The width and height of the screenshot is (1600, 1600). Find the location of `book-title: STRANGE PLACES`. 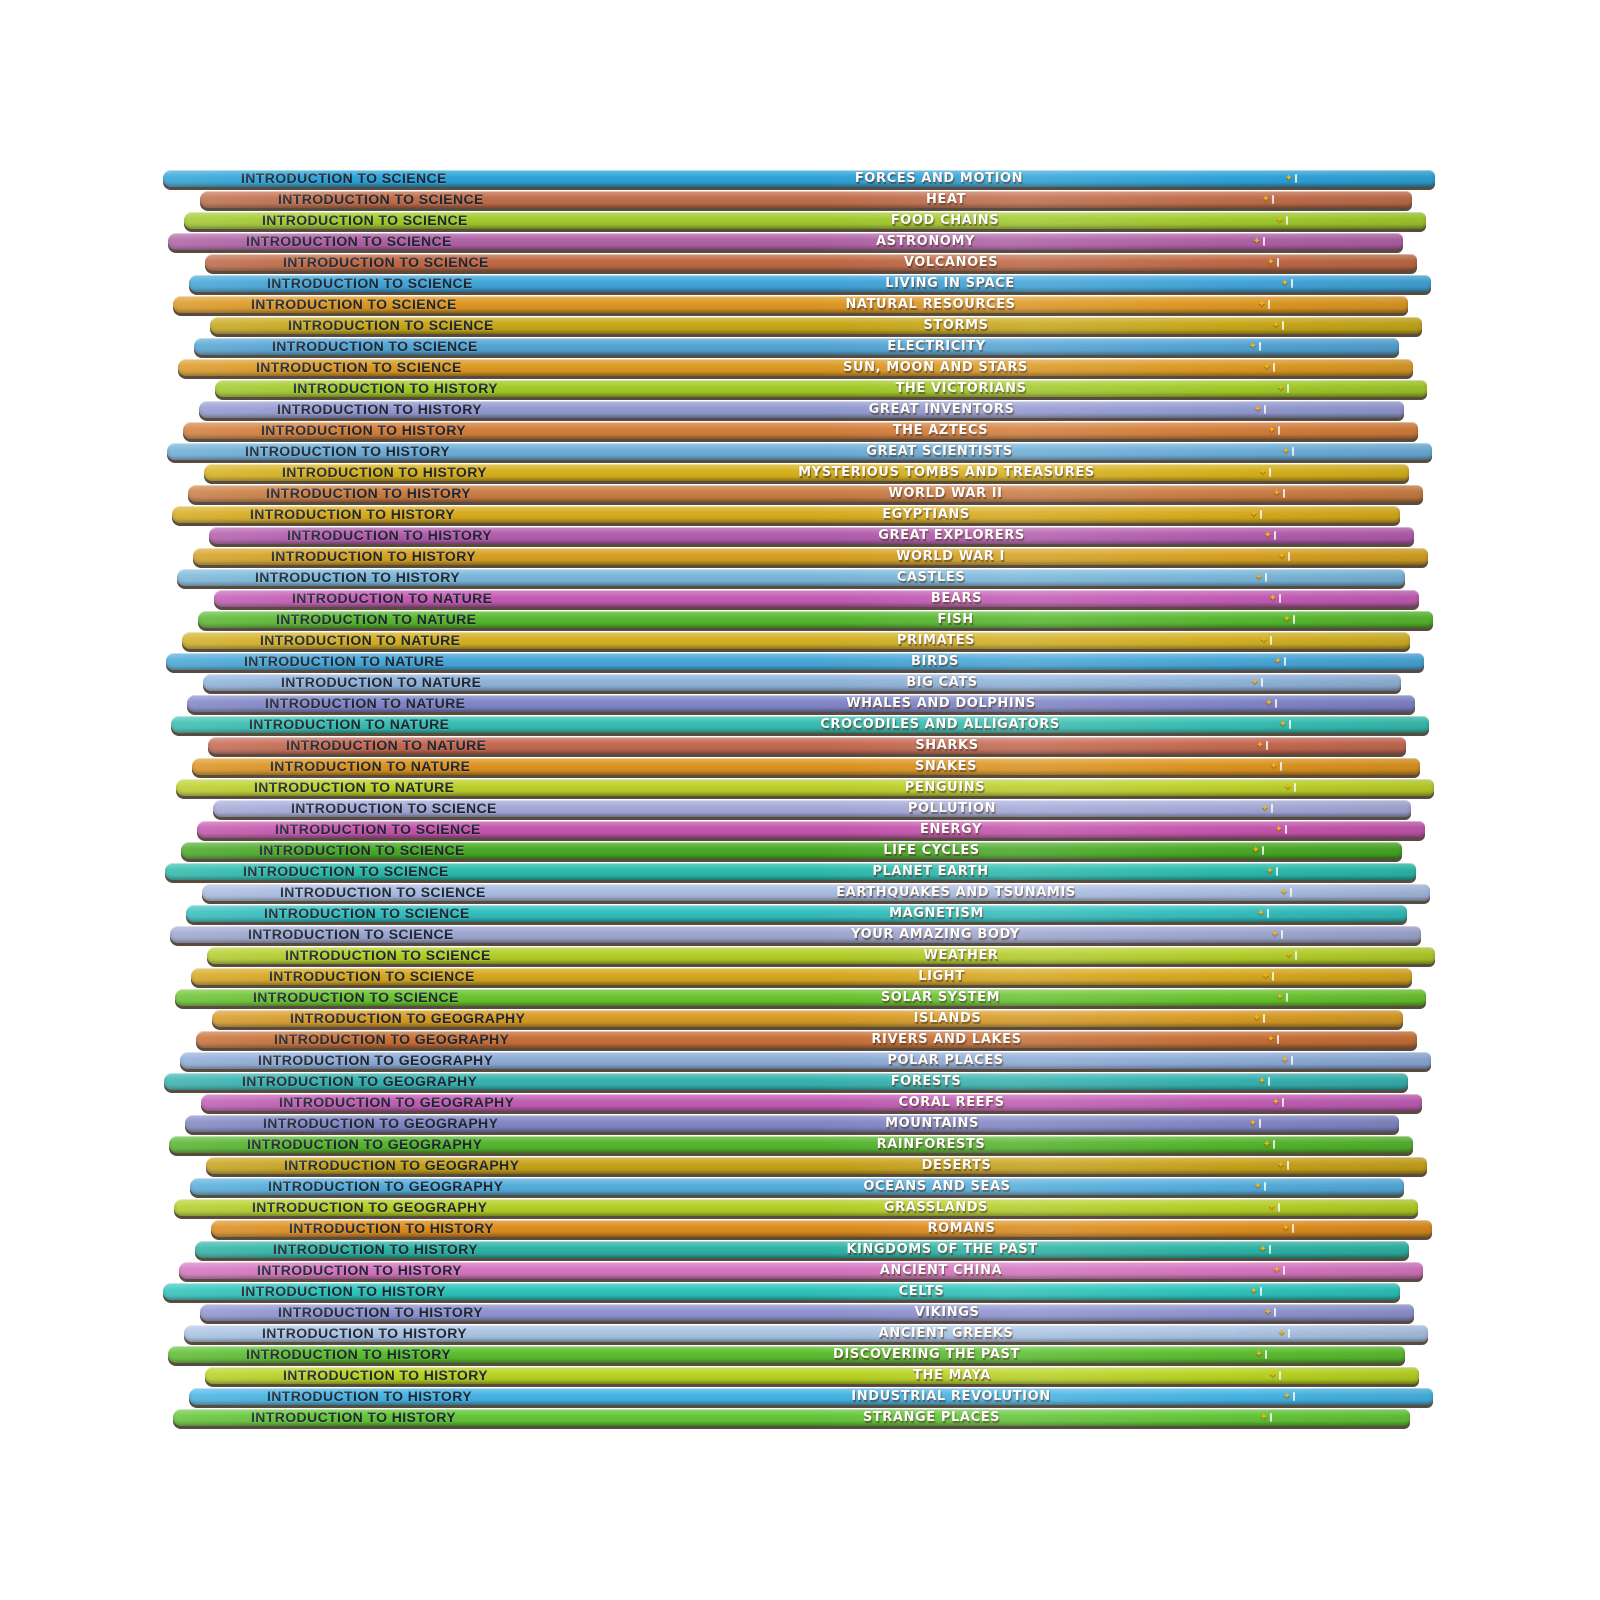

book-title: STRANGE PLACES is located at coordinates (931, 1417).